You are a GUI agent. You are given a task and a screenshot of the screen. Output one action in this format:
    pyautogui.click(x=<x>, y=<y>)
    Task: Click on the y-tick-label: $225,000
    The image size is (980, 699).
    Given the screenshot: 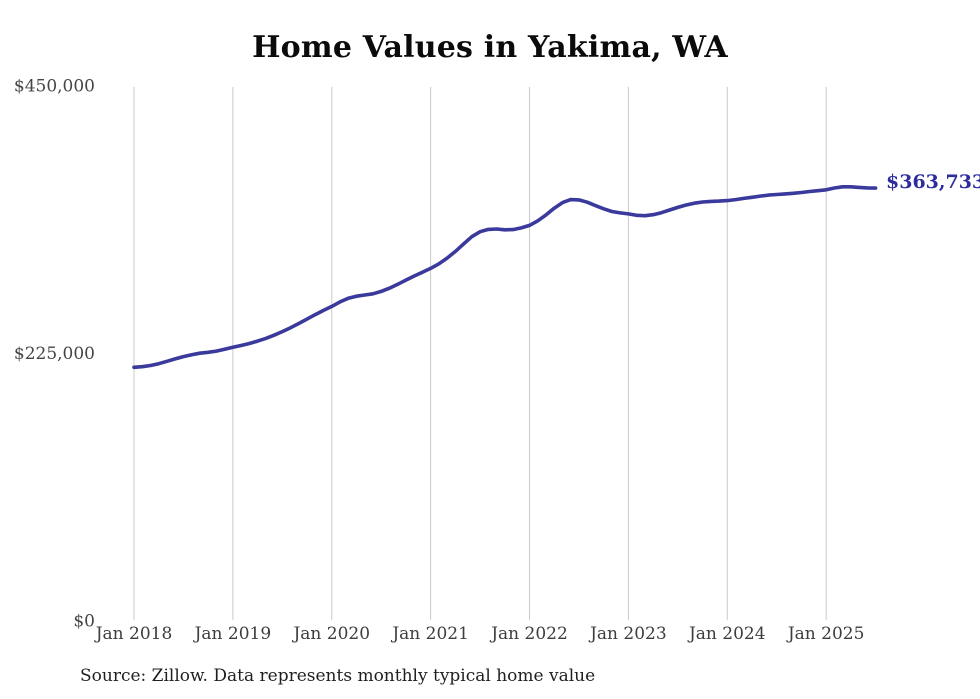 What is the action you would take?
    pyautogui.click(x=54, y=354)
    